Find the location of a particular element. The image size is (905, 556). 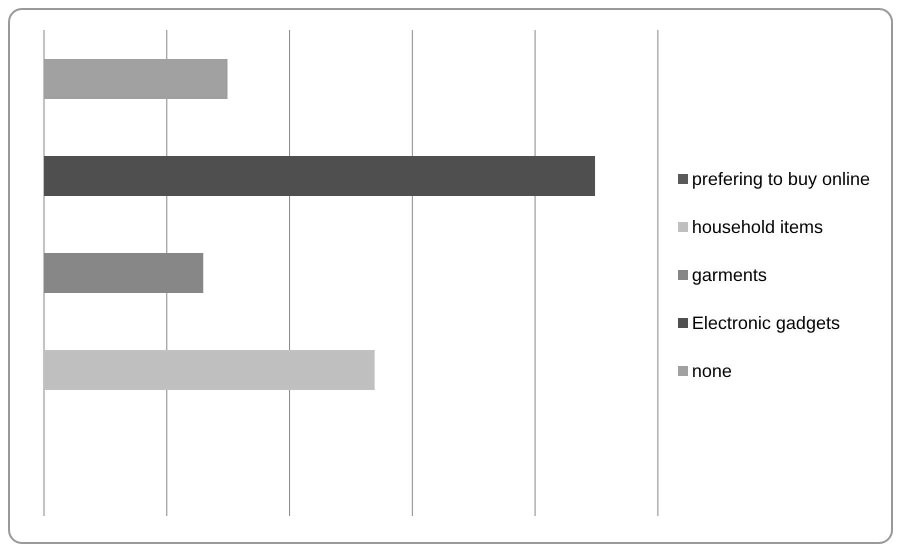

legend-label: garments is located at coordinates (729, 275).